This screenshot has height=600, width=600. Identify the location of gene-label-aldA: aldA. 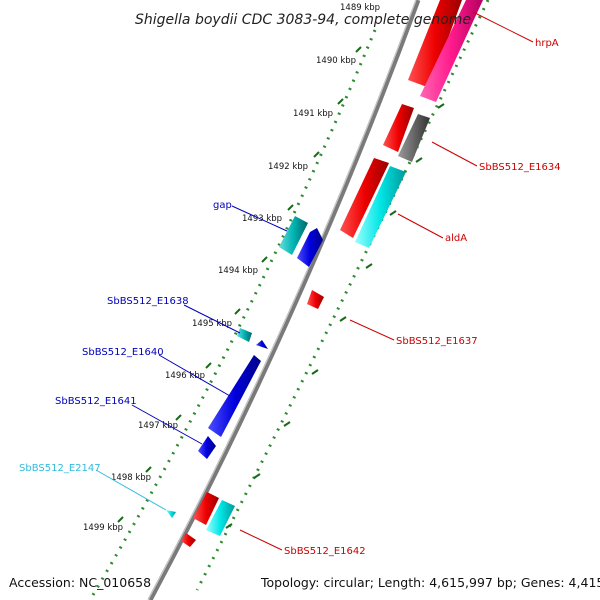
(456, 238).